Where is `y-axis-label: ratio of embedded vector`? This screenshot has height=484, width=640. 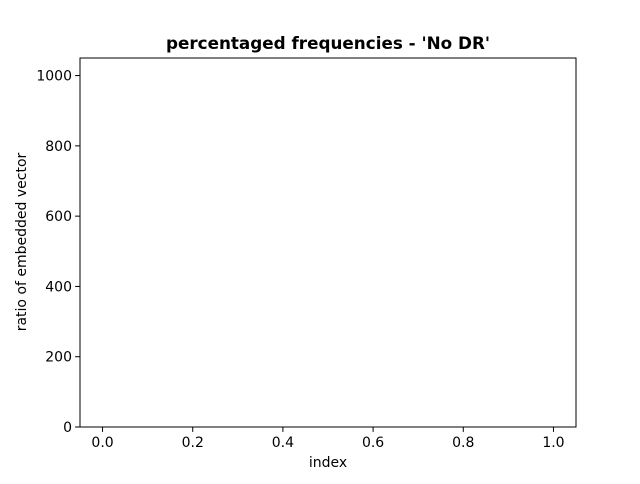
y-axis-label: ratio of embedded vector is located at coordinates (22, 241).